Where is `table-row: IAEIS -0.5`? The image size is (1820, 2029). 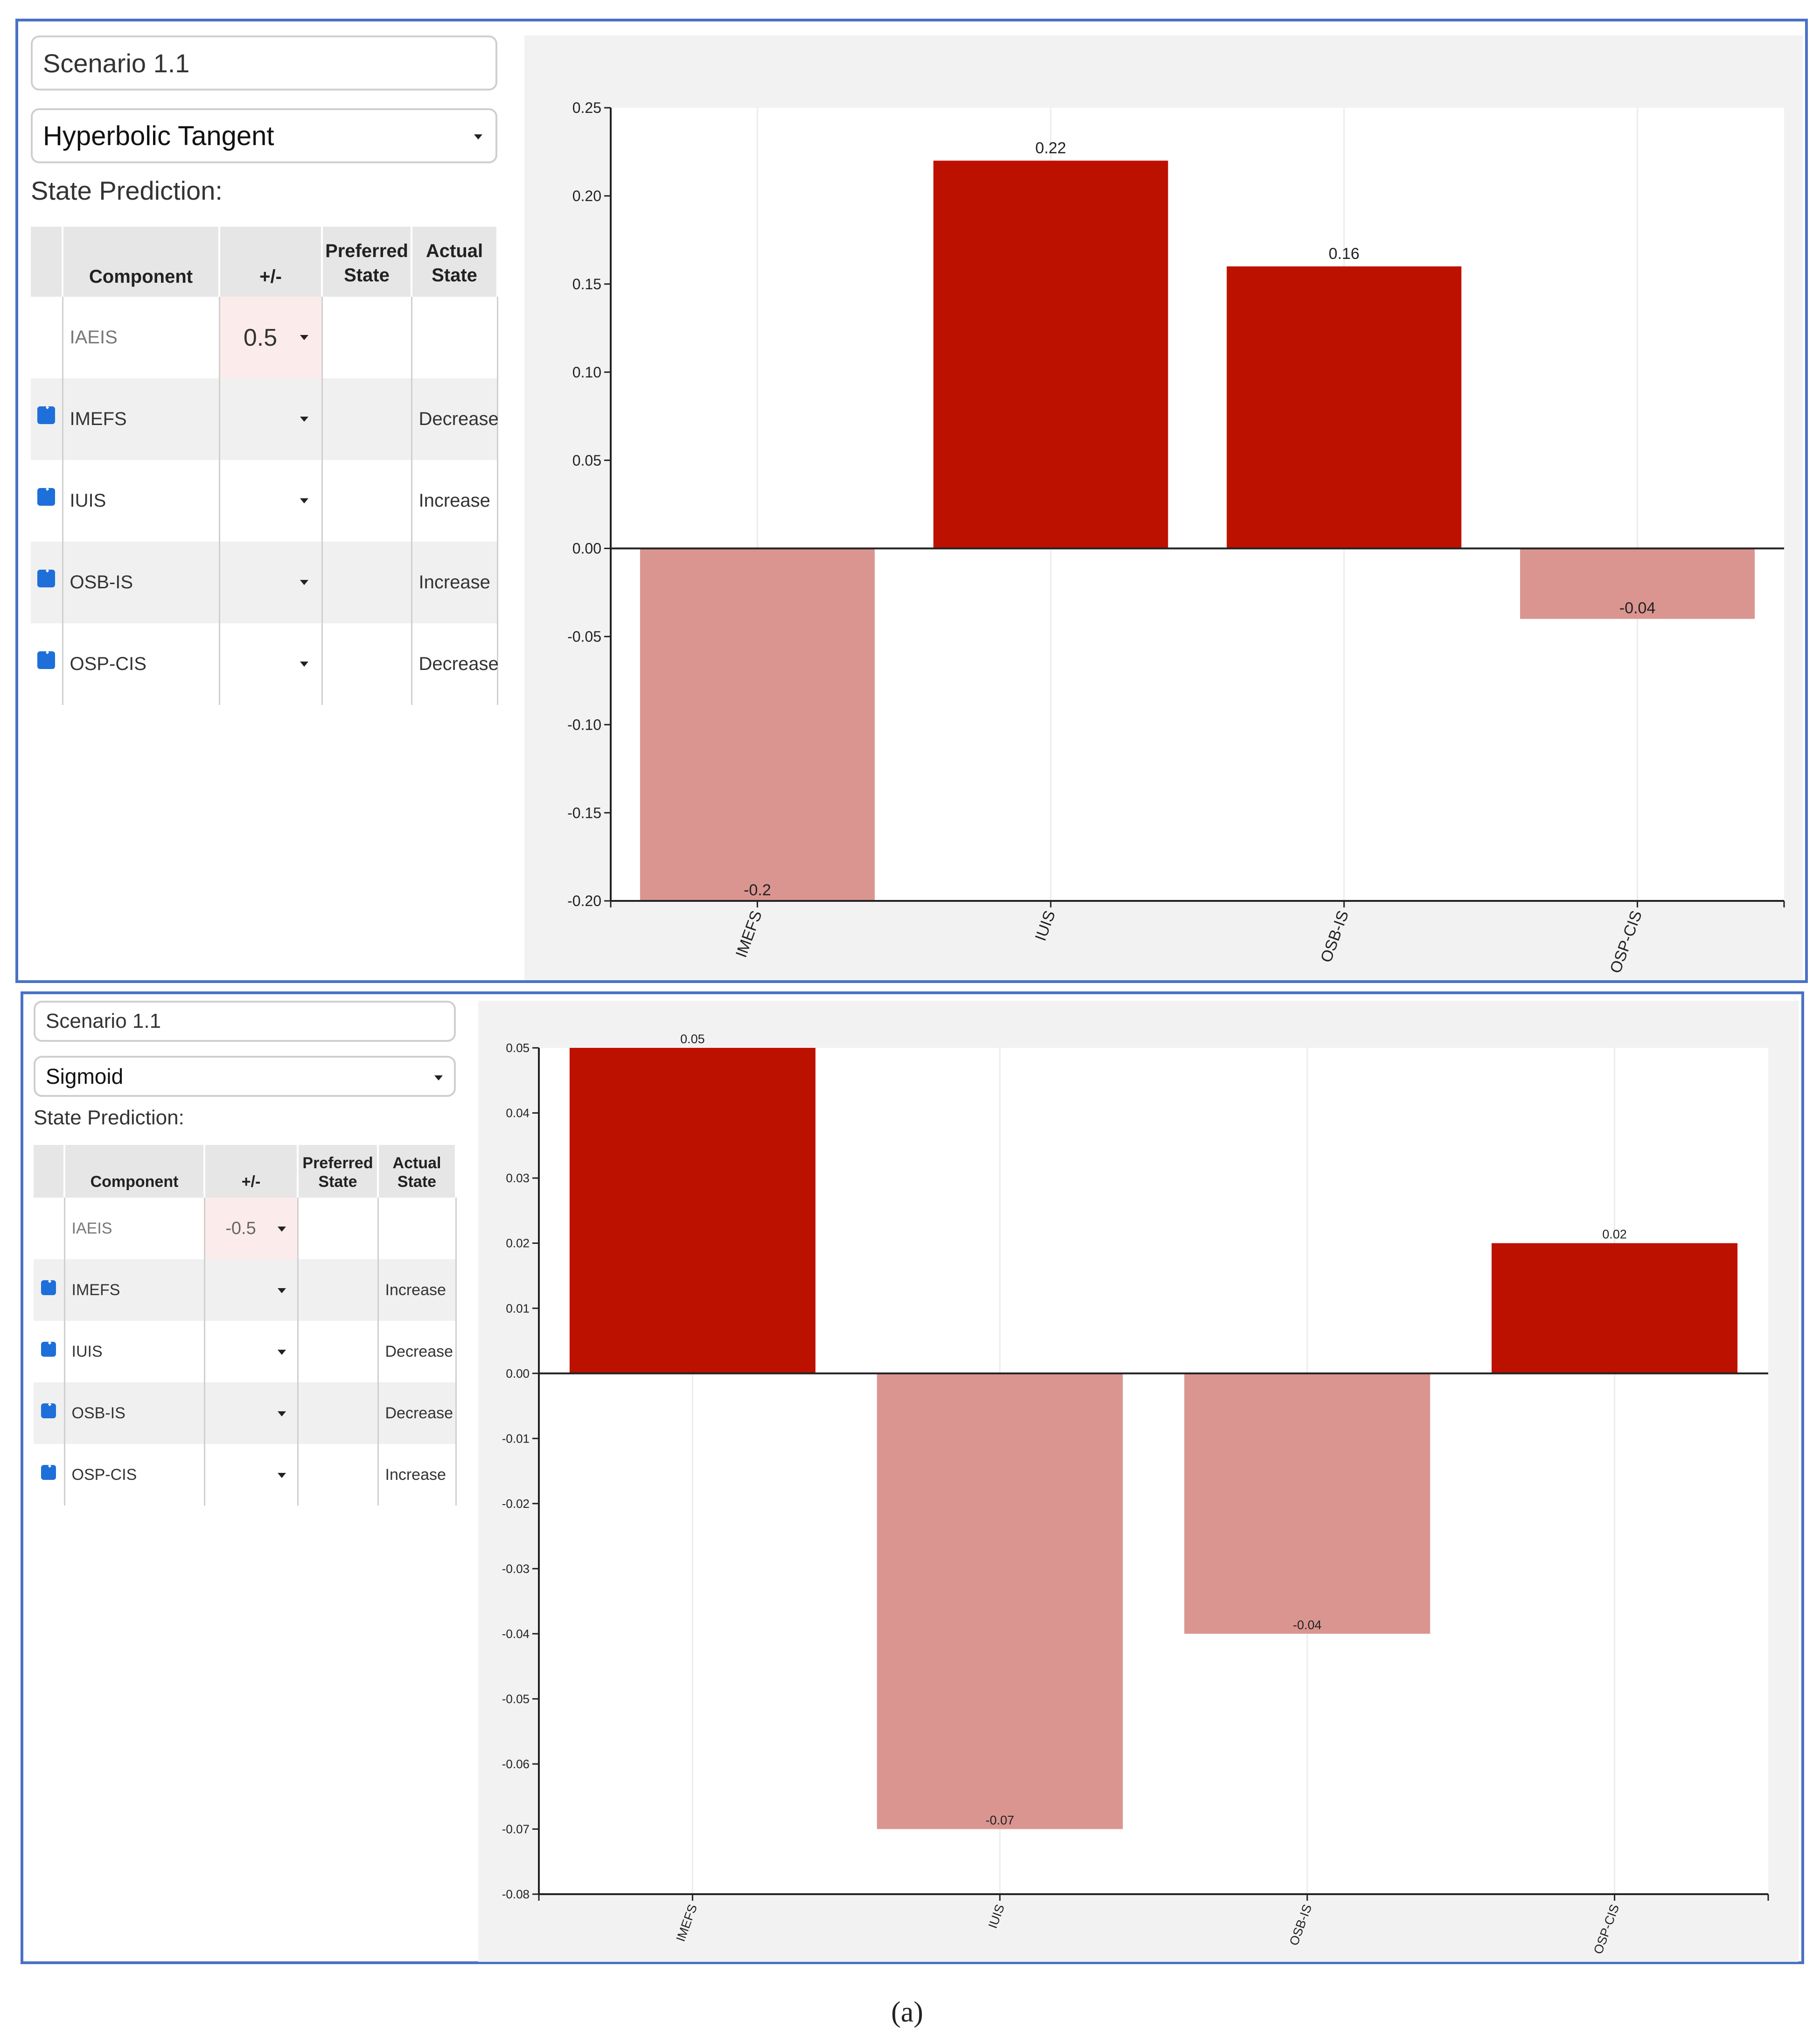
table-row: IAEIS -0.5 is located at coordinates (245, 1228).